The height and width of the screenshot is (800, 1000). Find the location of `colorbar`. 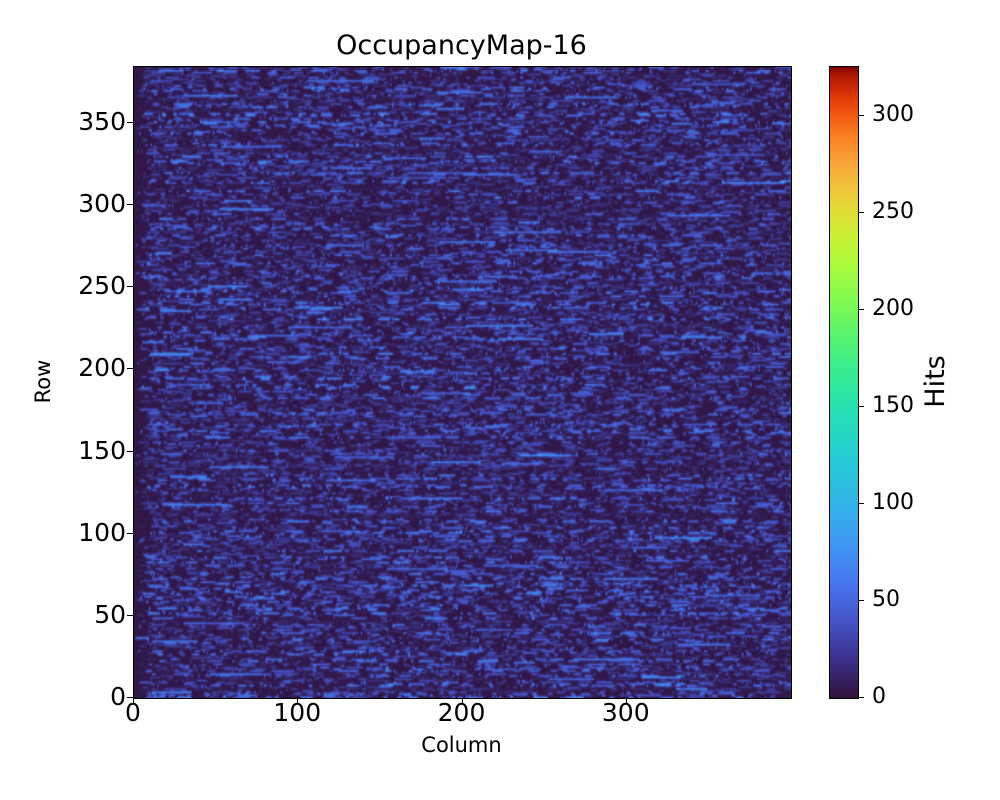

colorbar is located at coordinates (844, 382).